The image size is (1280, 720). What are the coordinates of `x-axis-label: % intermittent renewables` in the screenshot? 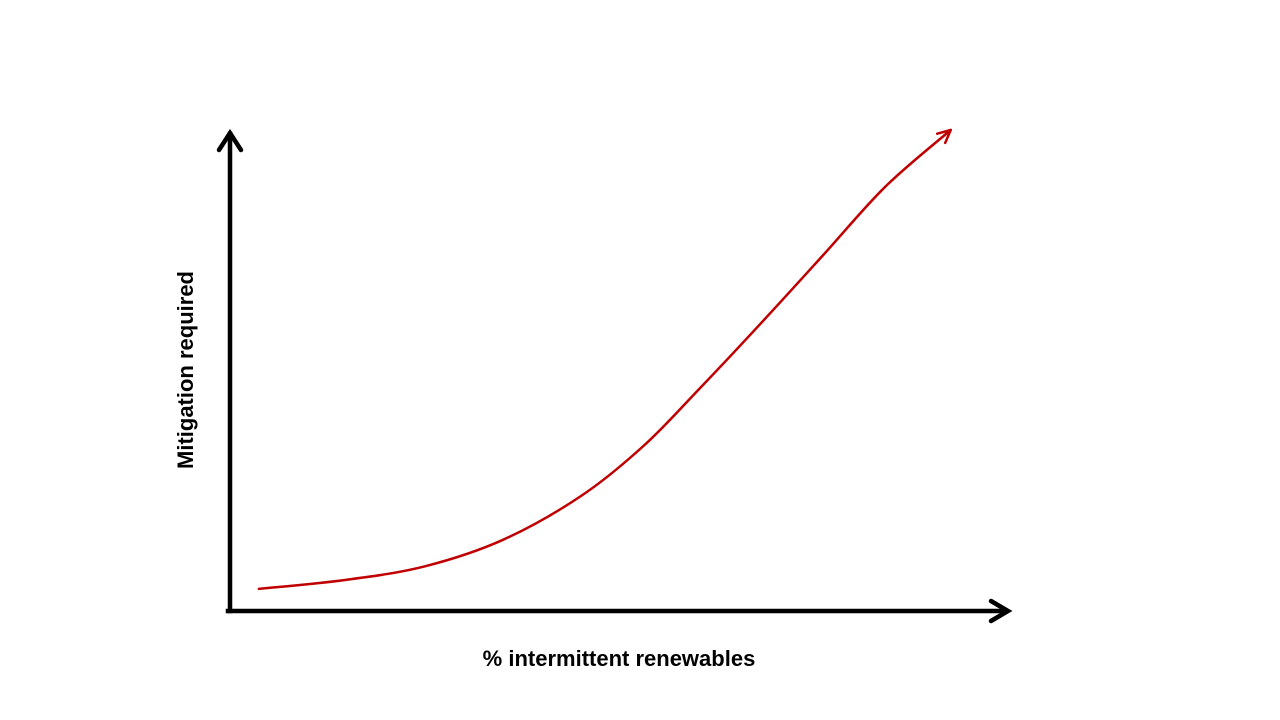 It's located at (619, 658).